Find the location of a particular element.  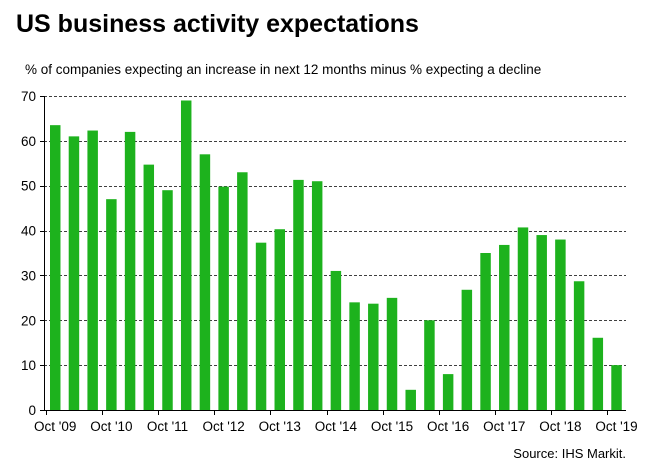

y-tick-label: 60 is located at coordinates (28, 141).